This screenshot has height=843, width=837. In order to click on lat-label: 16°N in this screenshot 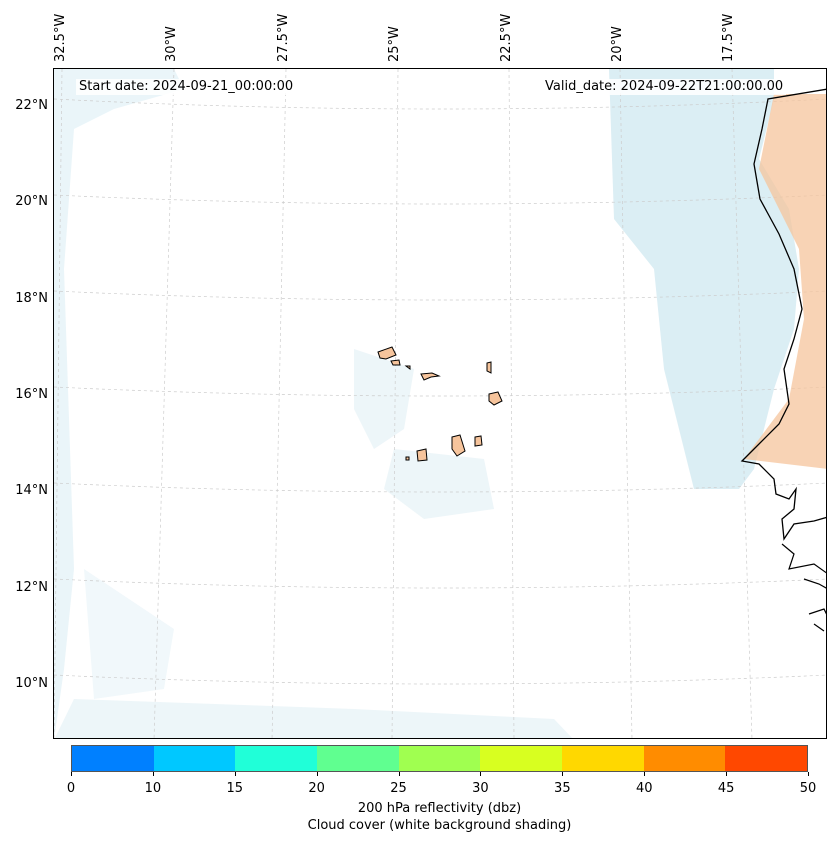, I will do `click(31, 394)`.